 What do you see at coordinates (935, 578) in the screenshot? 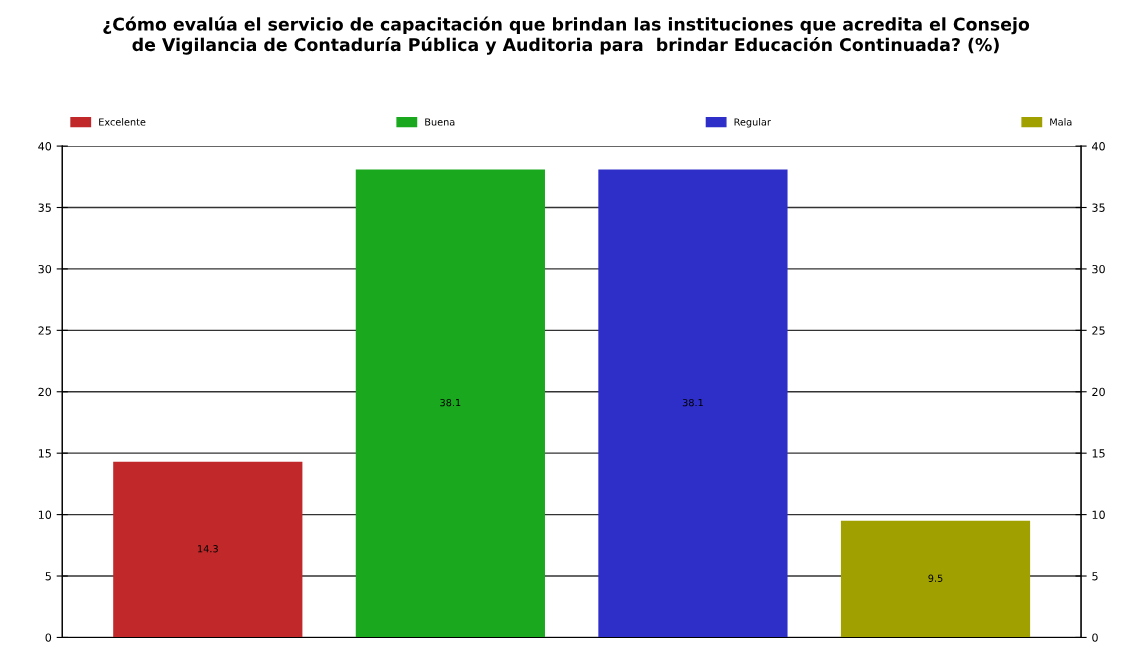
I see `data-label: 9.5` at bounding box center [935, 578].